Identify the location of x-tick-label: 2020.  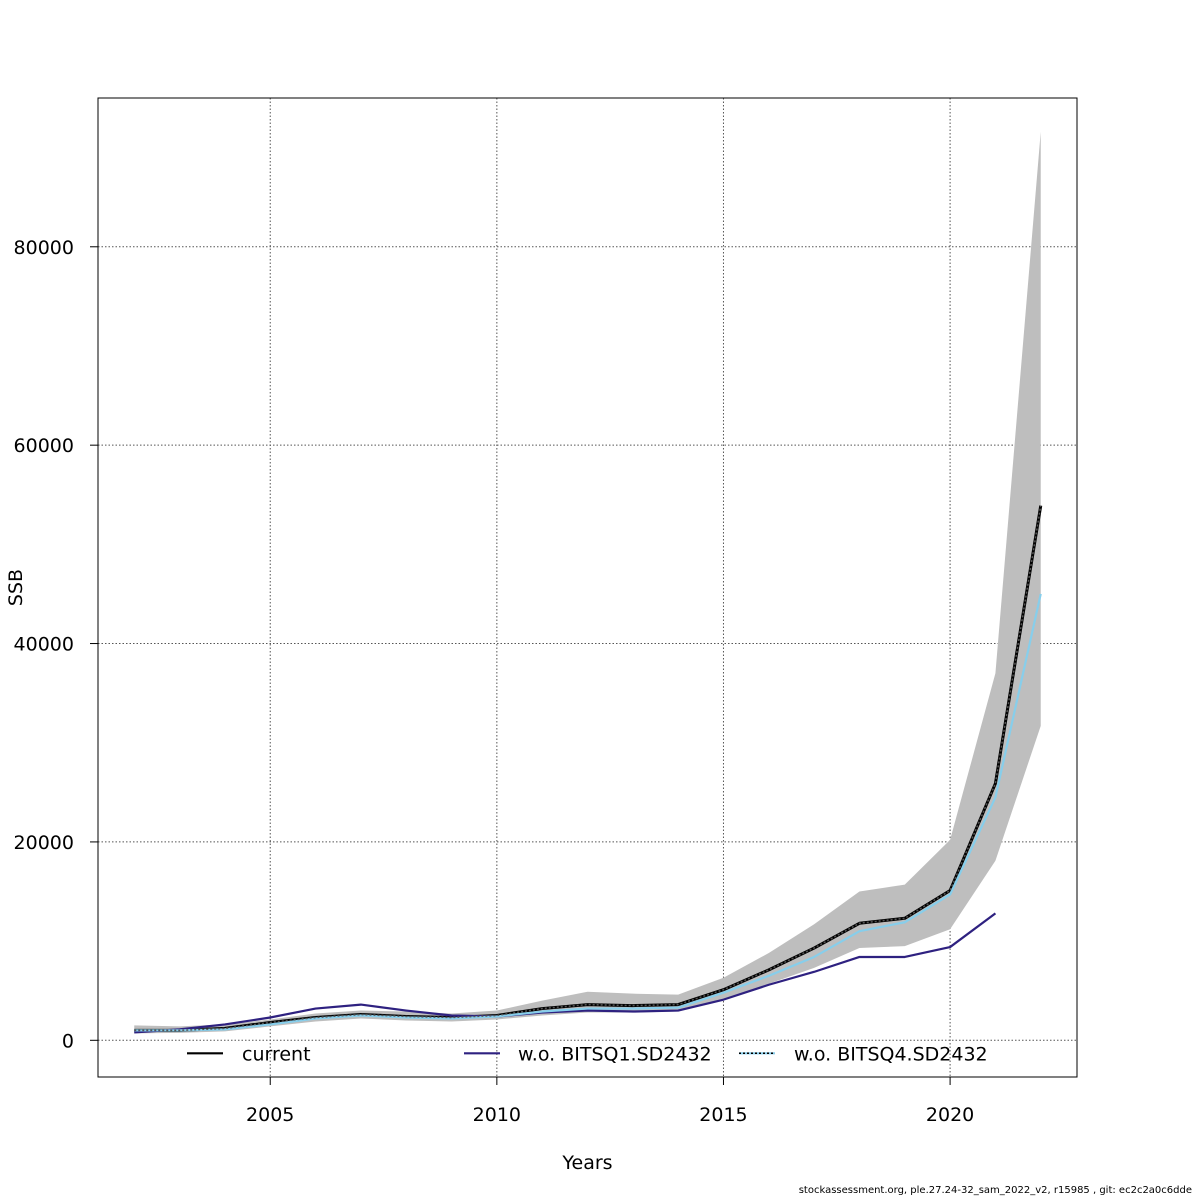
(950, 1115).